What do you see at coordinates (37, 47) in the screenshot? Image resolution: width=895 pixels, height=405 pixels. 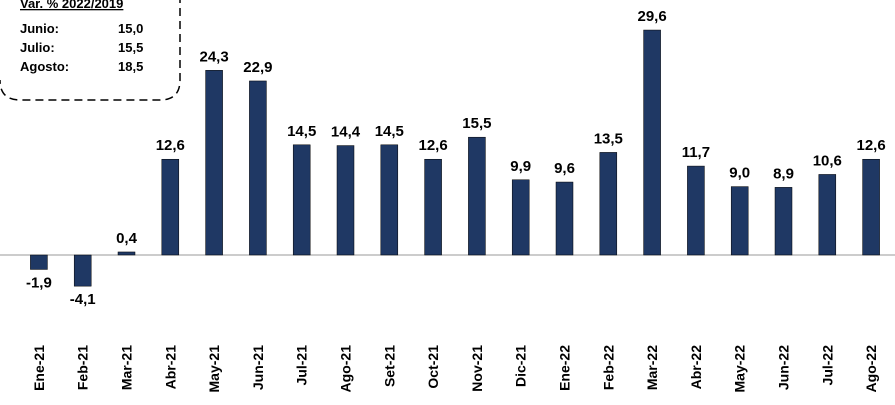 I see `inset-label: Julio:` at bounding box center [37, 47].